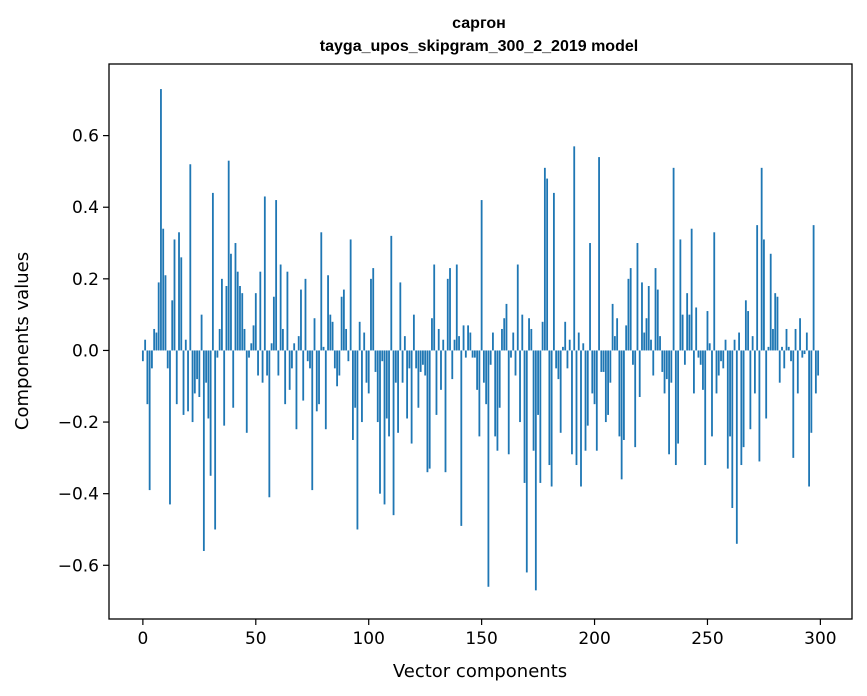 The width and height of the screenshot is (867, 696). I want to click on x-tick-label: 250, so click(707, 639).